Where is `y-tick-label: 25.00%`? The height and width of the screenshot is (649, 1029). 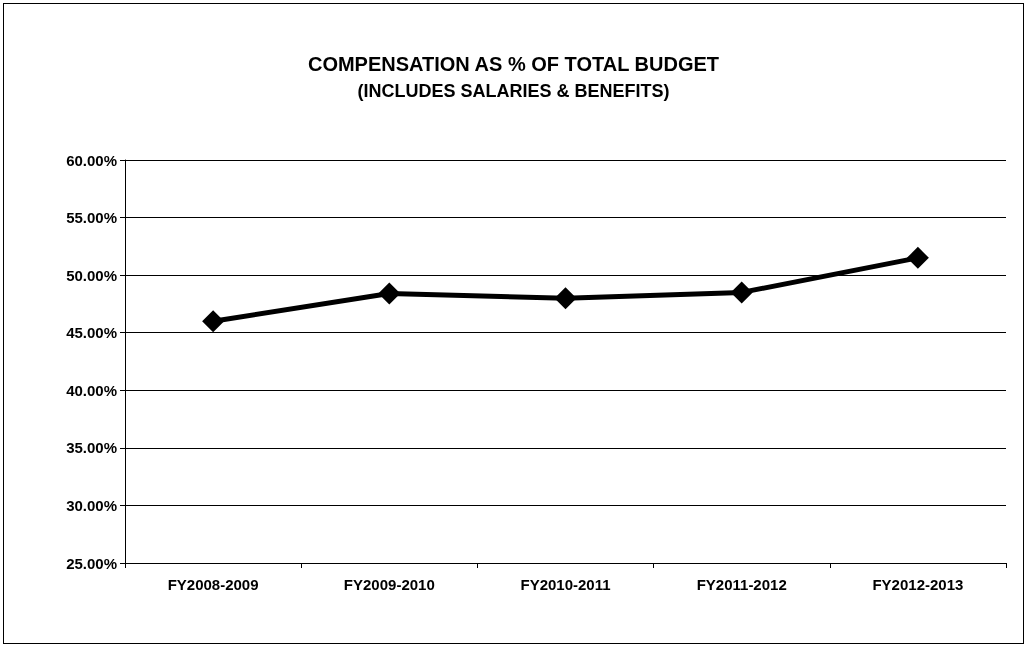 y-tick-label: 25.00% is located at coordinates (91, 563).